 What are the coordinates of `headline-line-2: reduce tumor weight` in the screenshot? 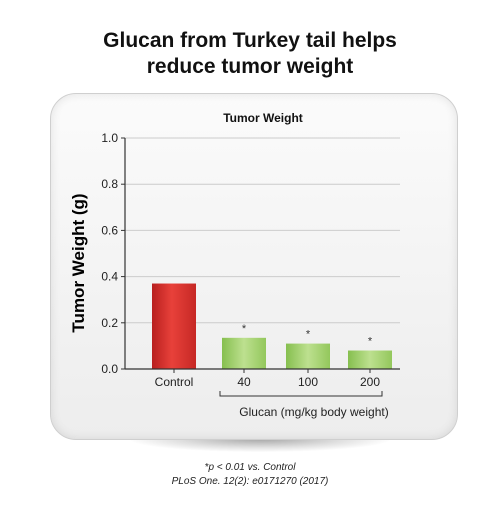 It's located at (250, 66).